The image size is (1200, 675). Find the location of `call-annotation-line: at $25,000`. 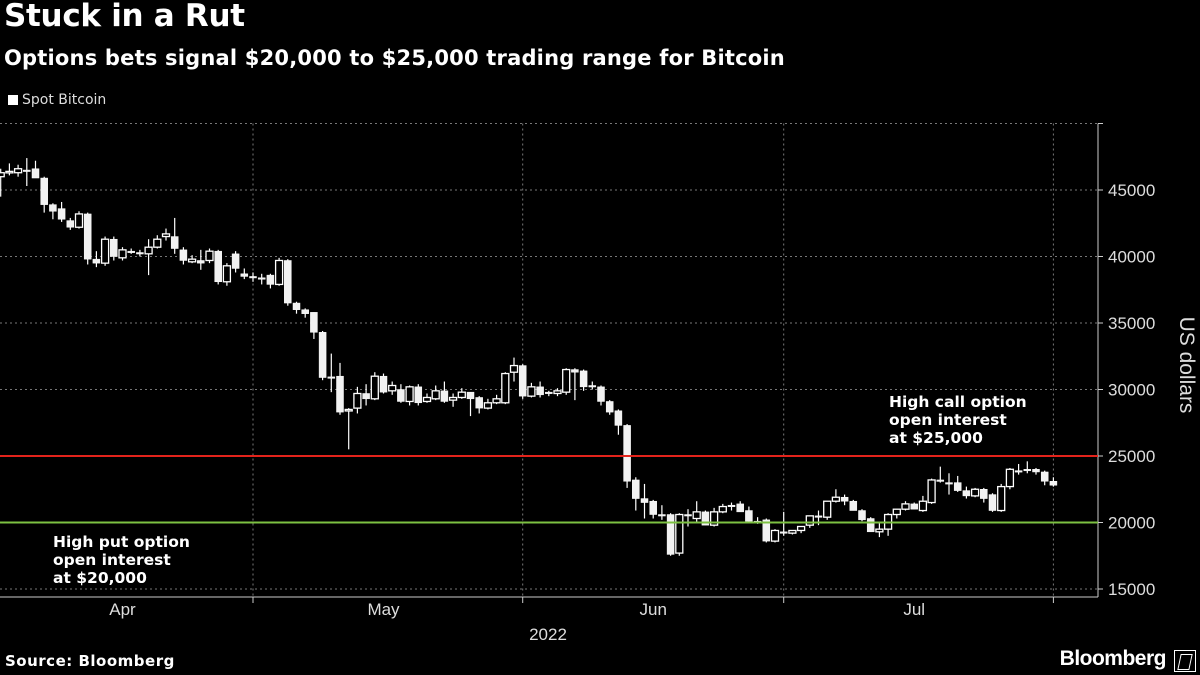

call-annotation-line: at $25,000 is located at coordinates (936, 438).